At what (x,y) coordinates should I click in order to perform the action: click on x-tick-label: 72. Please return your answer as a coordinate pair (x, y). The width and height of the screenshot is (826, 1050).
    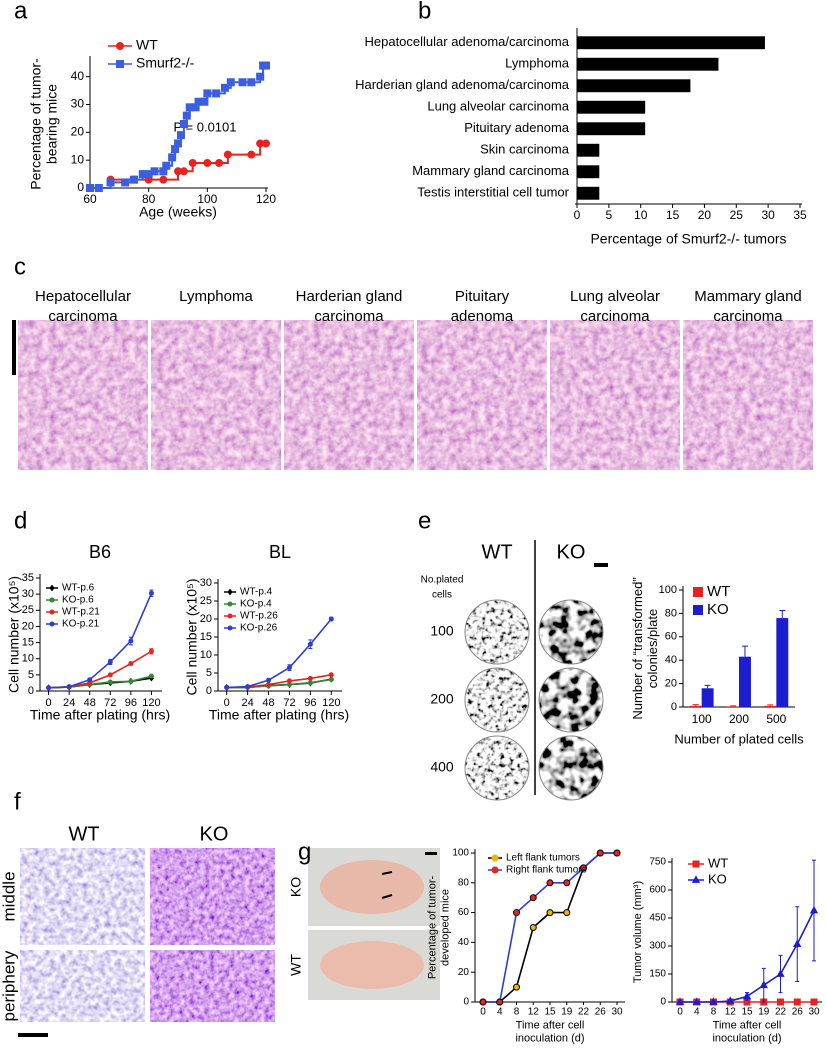
    Looking at the image, I should click on (289, 703).